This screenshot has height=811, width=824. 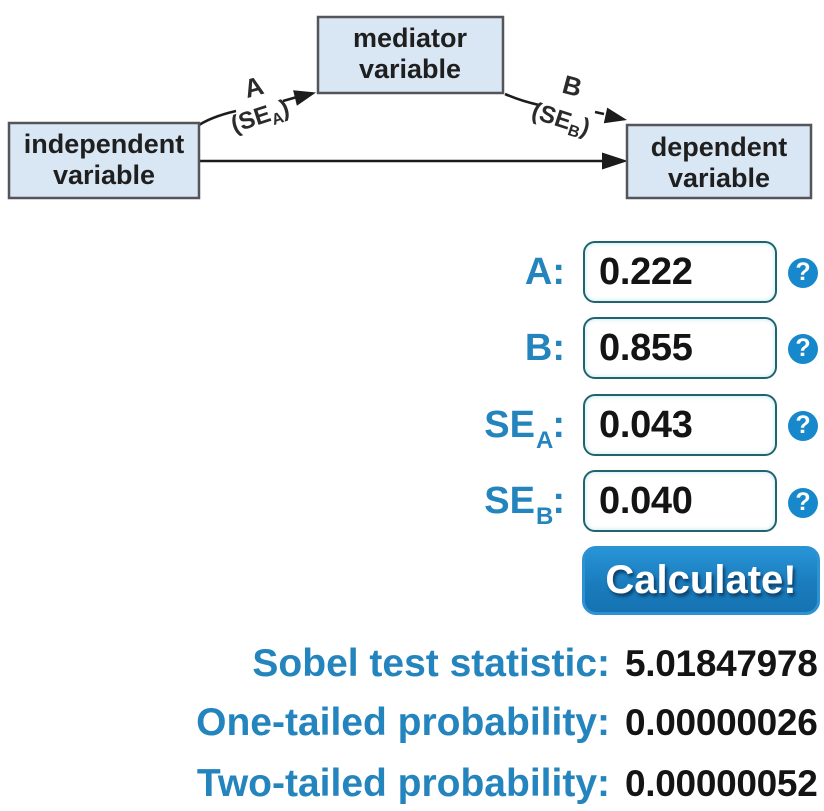 I want to click on svg-text: (SEB), so click(x=560, y=120).